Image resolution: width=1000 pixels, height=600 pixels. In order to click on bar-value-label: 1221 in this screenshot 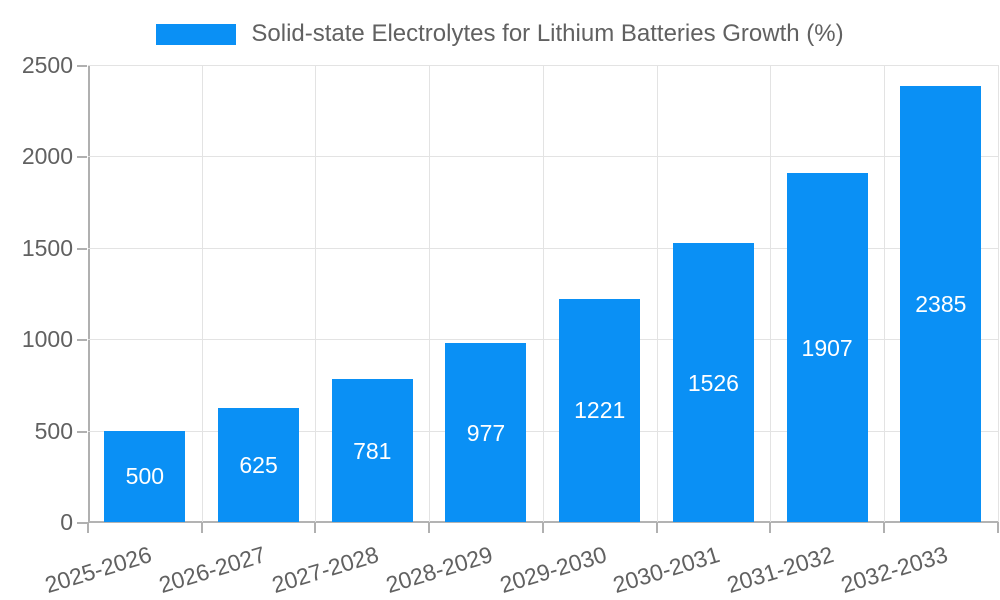, I will do `click(600, 410)`.